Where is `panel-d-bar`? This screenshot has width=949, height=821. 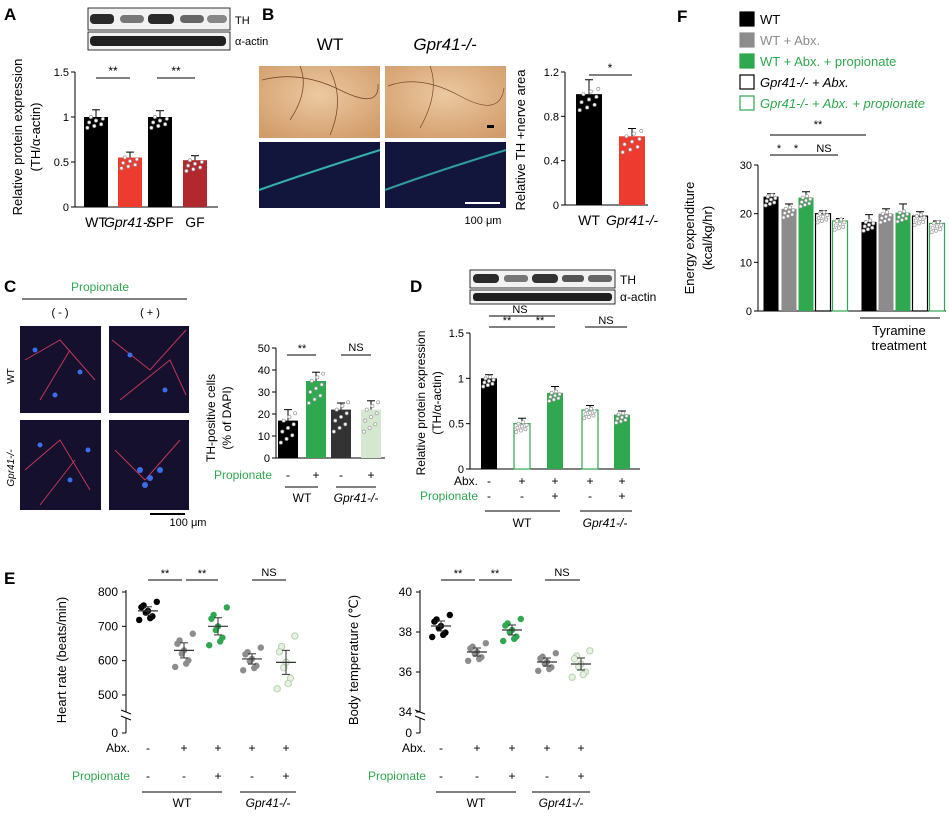
panel-d-bar is located at coordinates (489, 423).